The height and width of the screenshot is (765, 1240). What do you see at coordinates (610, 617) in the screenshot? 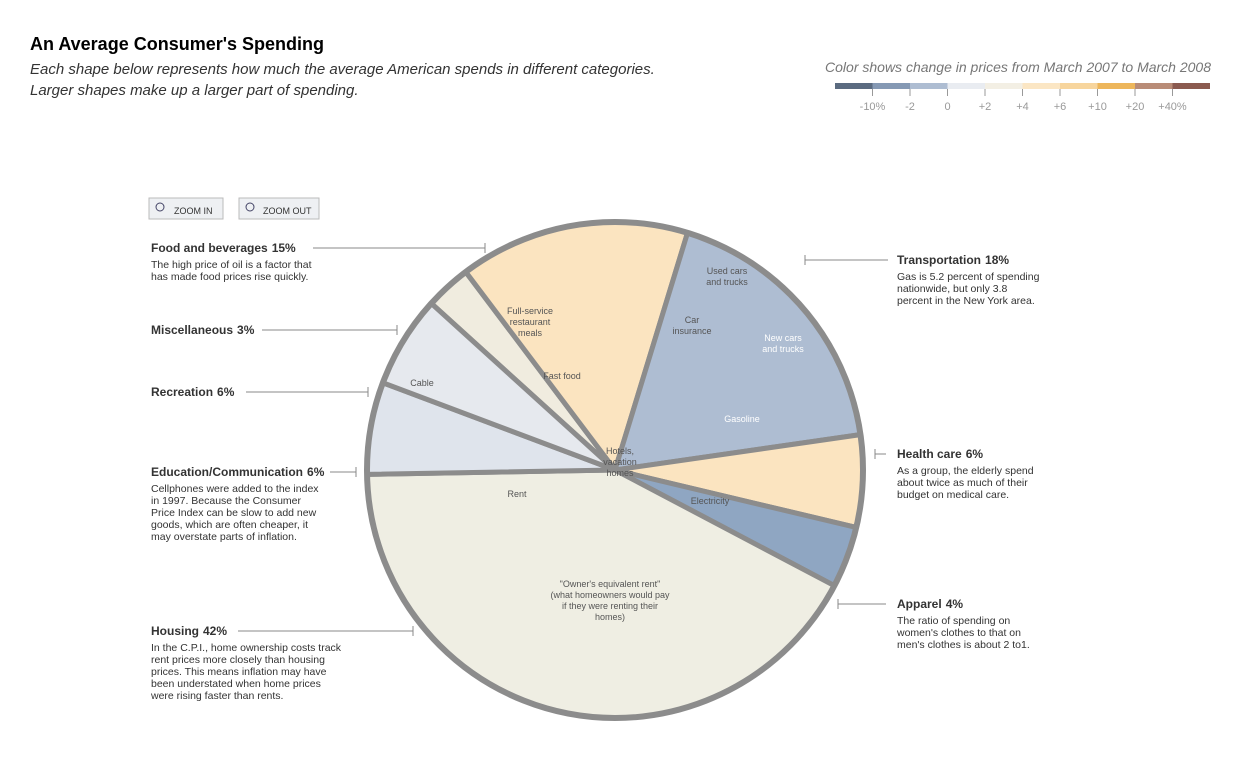
I see `cell-label: homes)` at bounding box center [610, 617].